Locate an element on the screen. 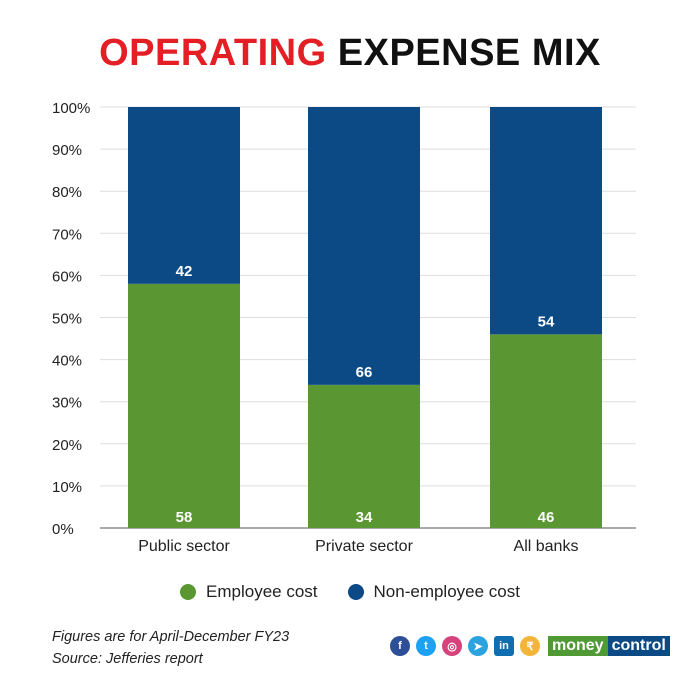 Image resolution: width=700 pixels, height=700 pixels. logo-part-control: control is located at coordinates (638, 646).